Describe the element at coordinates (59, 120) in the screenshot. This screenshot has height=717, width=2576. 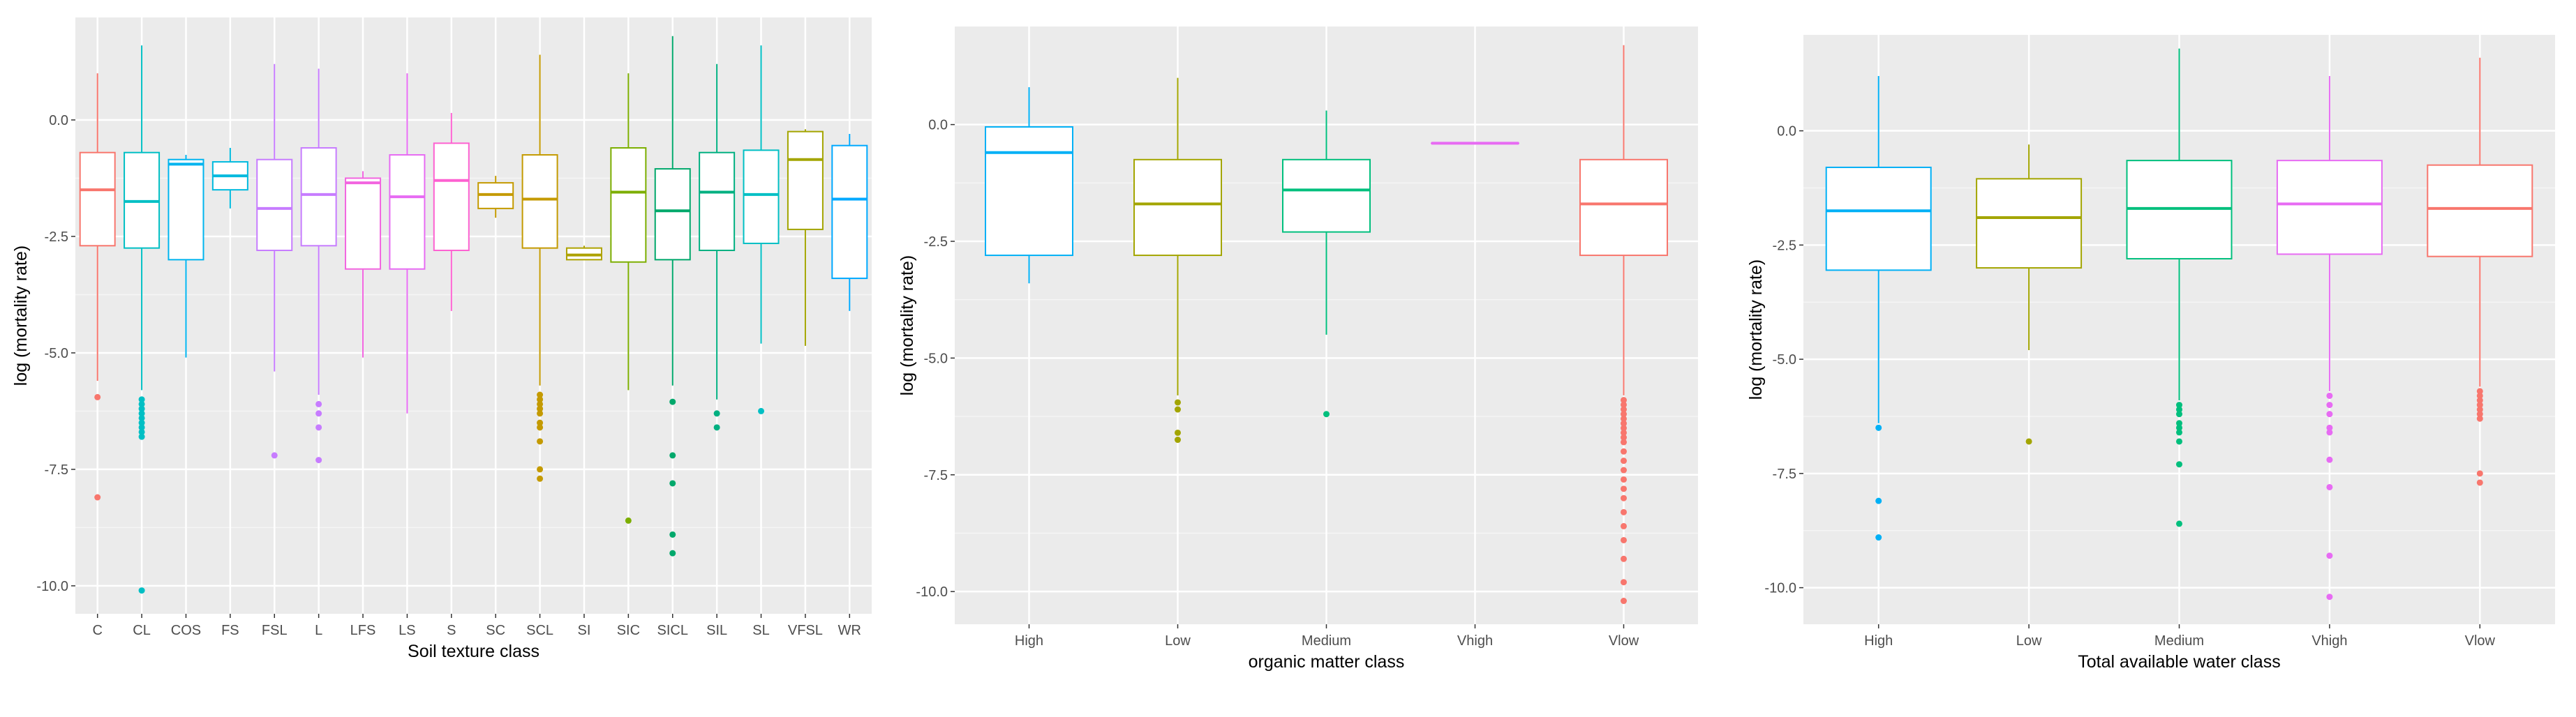
I see `y-tick-label: 0.0` at that location.